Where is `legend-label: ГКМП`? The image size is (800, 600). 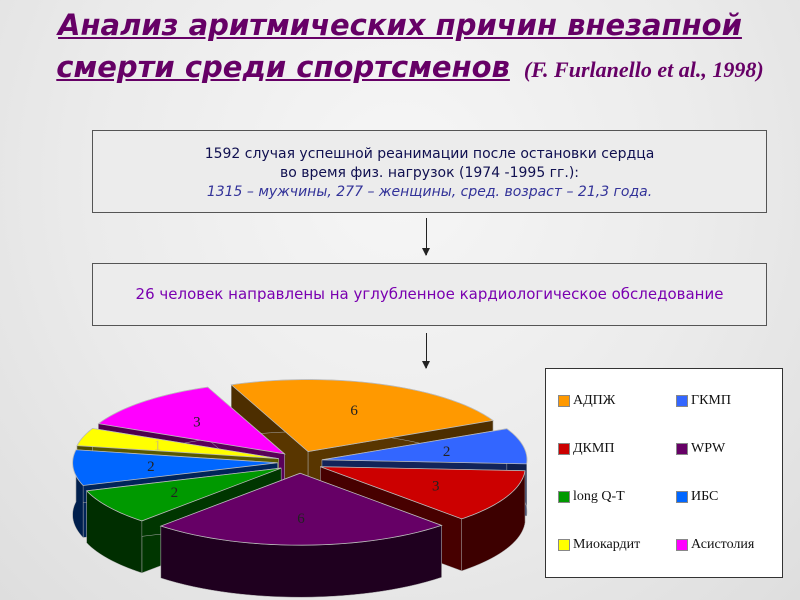 legend-label: ГКМП is located at coordinates (711, 400).